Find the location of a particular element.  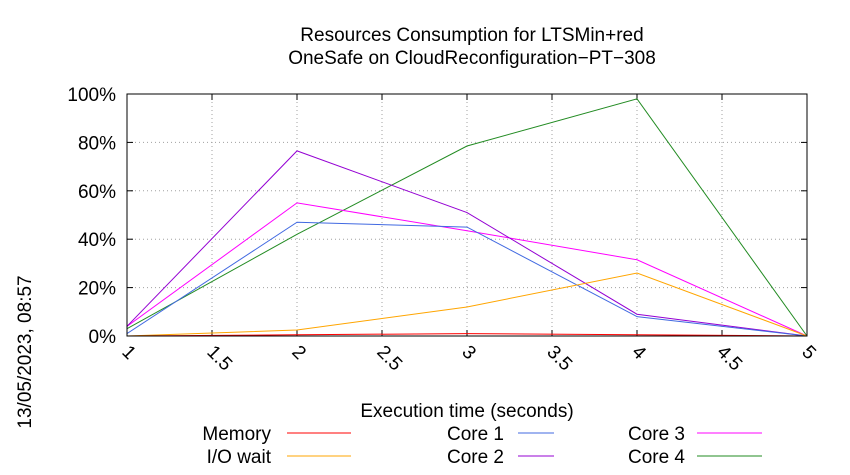

y-tick-label: 20% is located at coordinates (97, 289).